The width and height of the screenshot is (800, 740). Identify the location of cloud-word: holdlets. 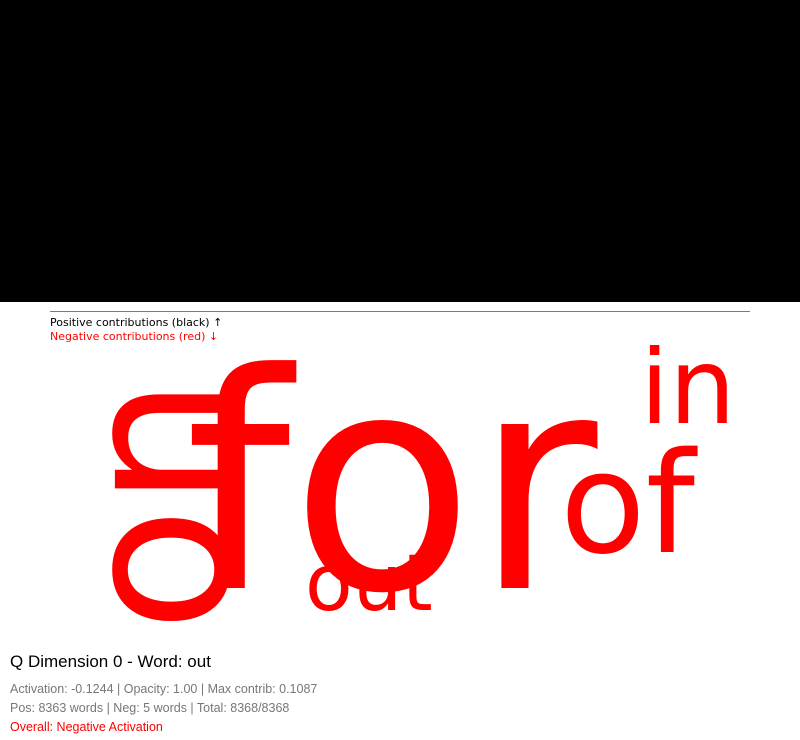
(680, 226).